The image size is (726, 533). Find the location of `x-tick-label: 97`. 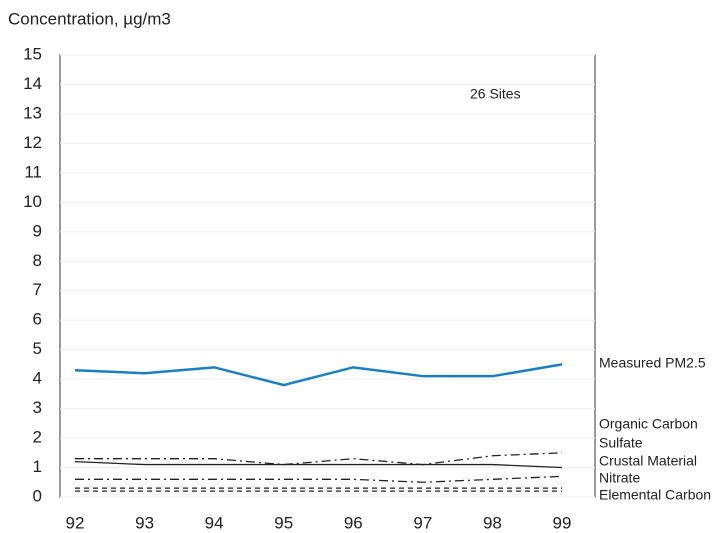

x-tick-label: 97 is located at coordinates (422, 522).